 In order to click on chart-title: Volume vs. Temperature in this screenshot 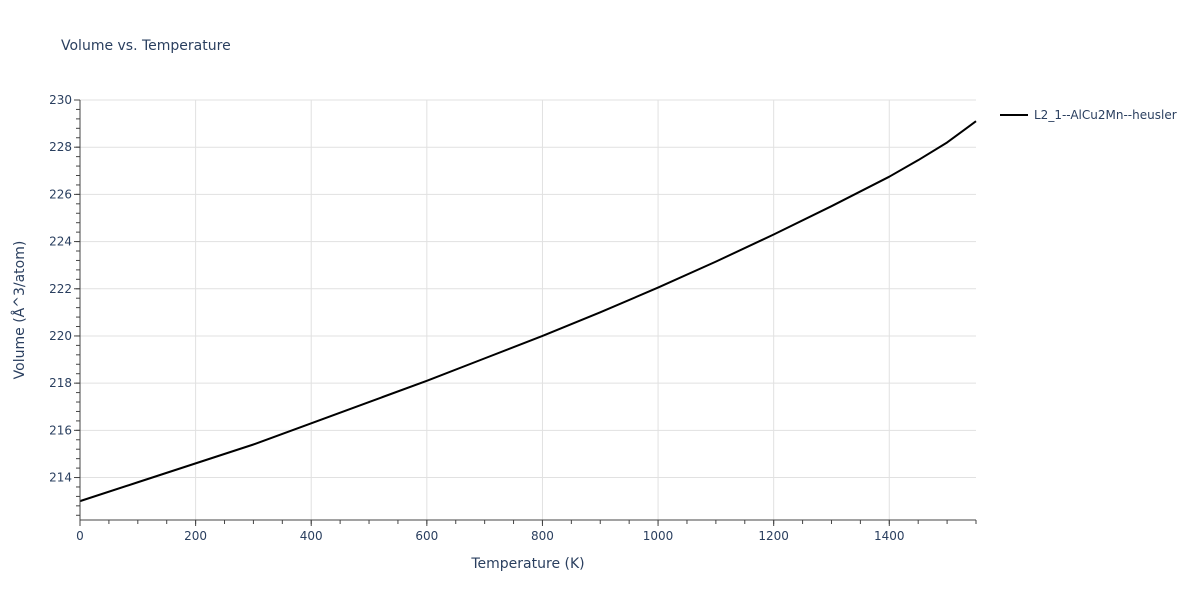, I will do `click(146, 46)`.